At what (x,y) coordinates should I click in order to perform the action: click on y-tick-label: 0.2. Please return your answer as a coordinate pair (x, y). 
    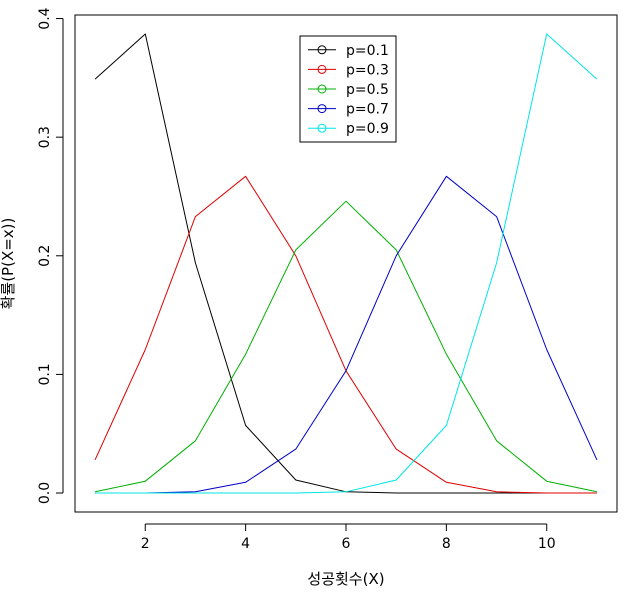
    Looking at the image, I should click on (45, 256).